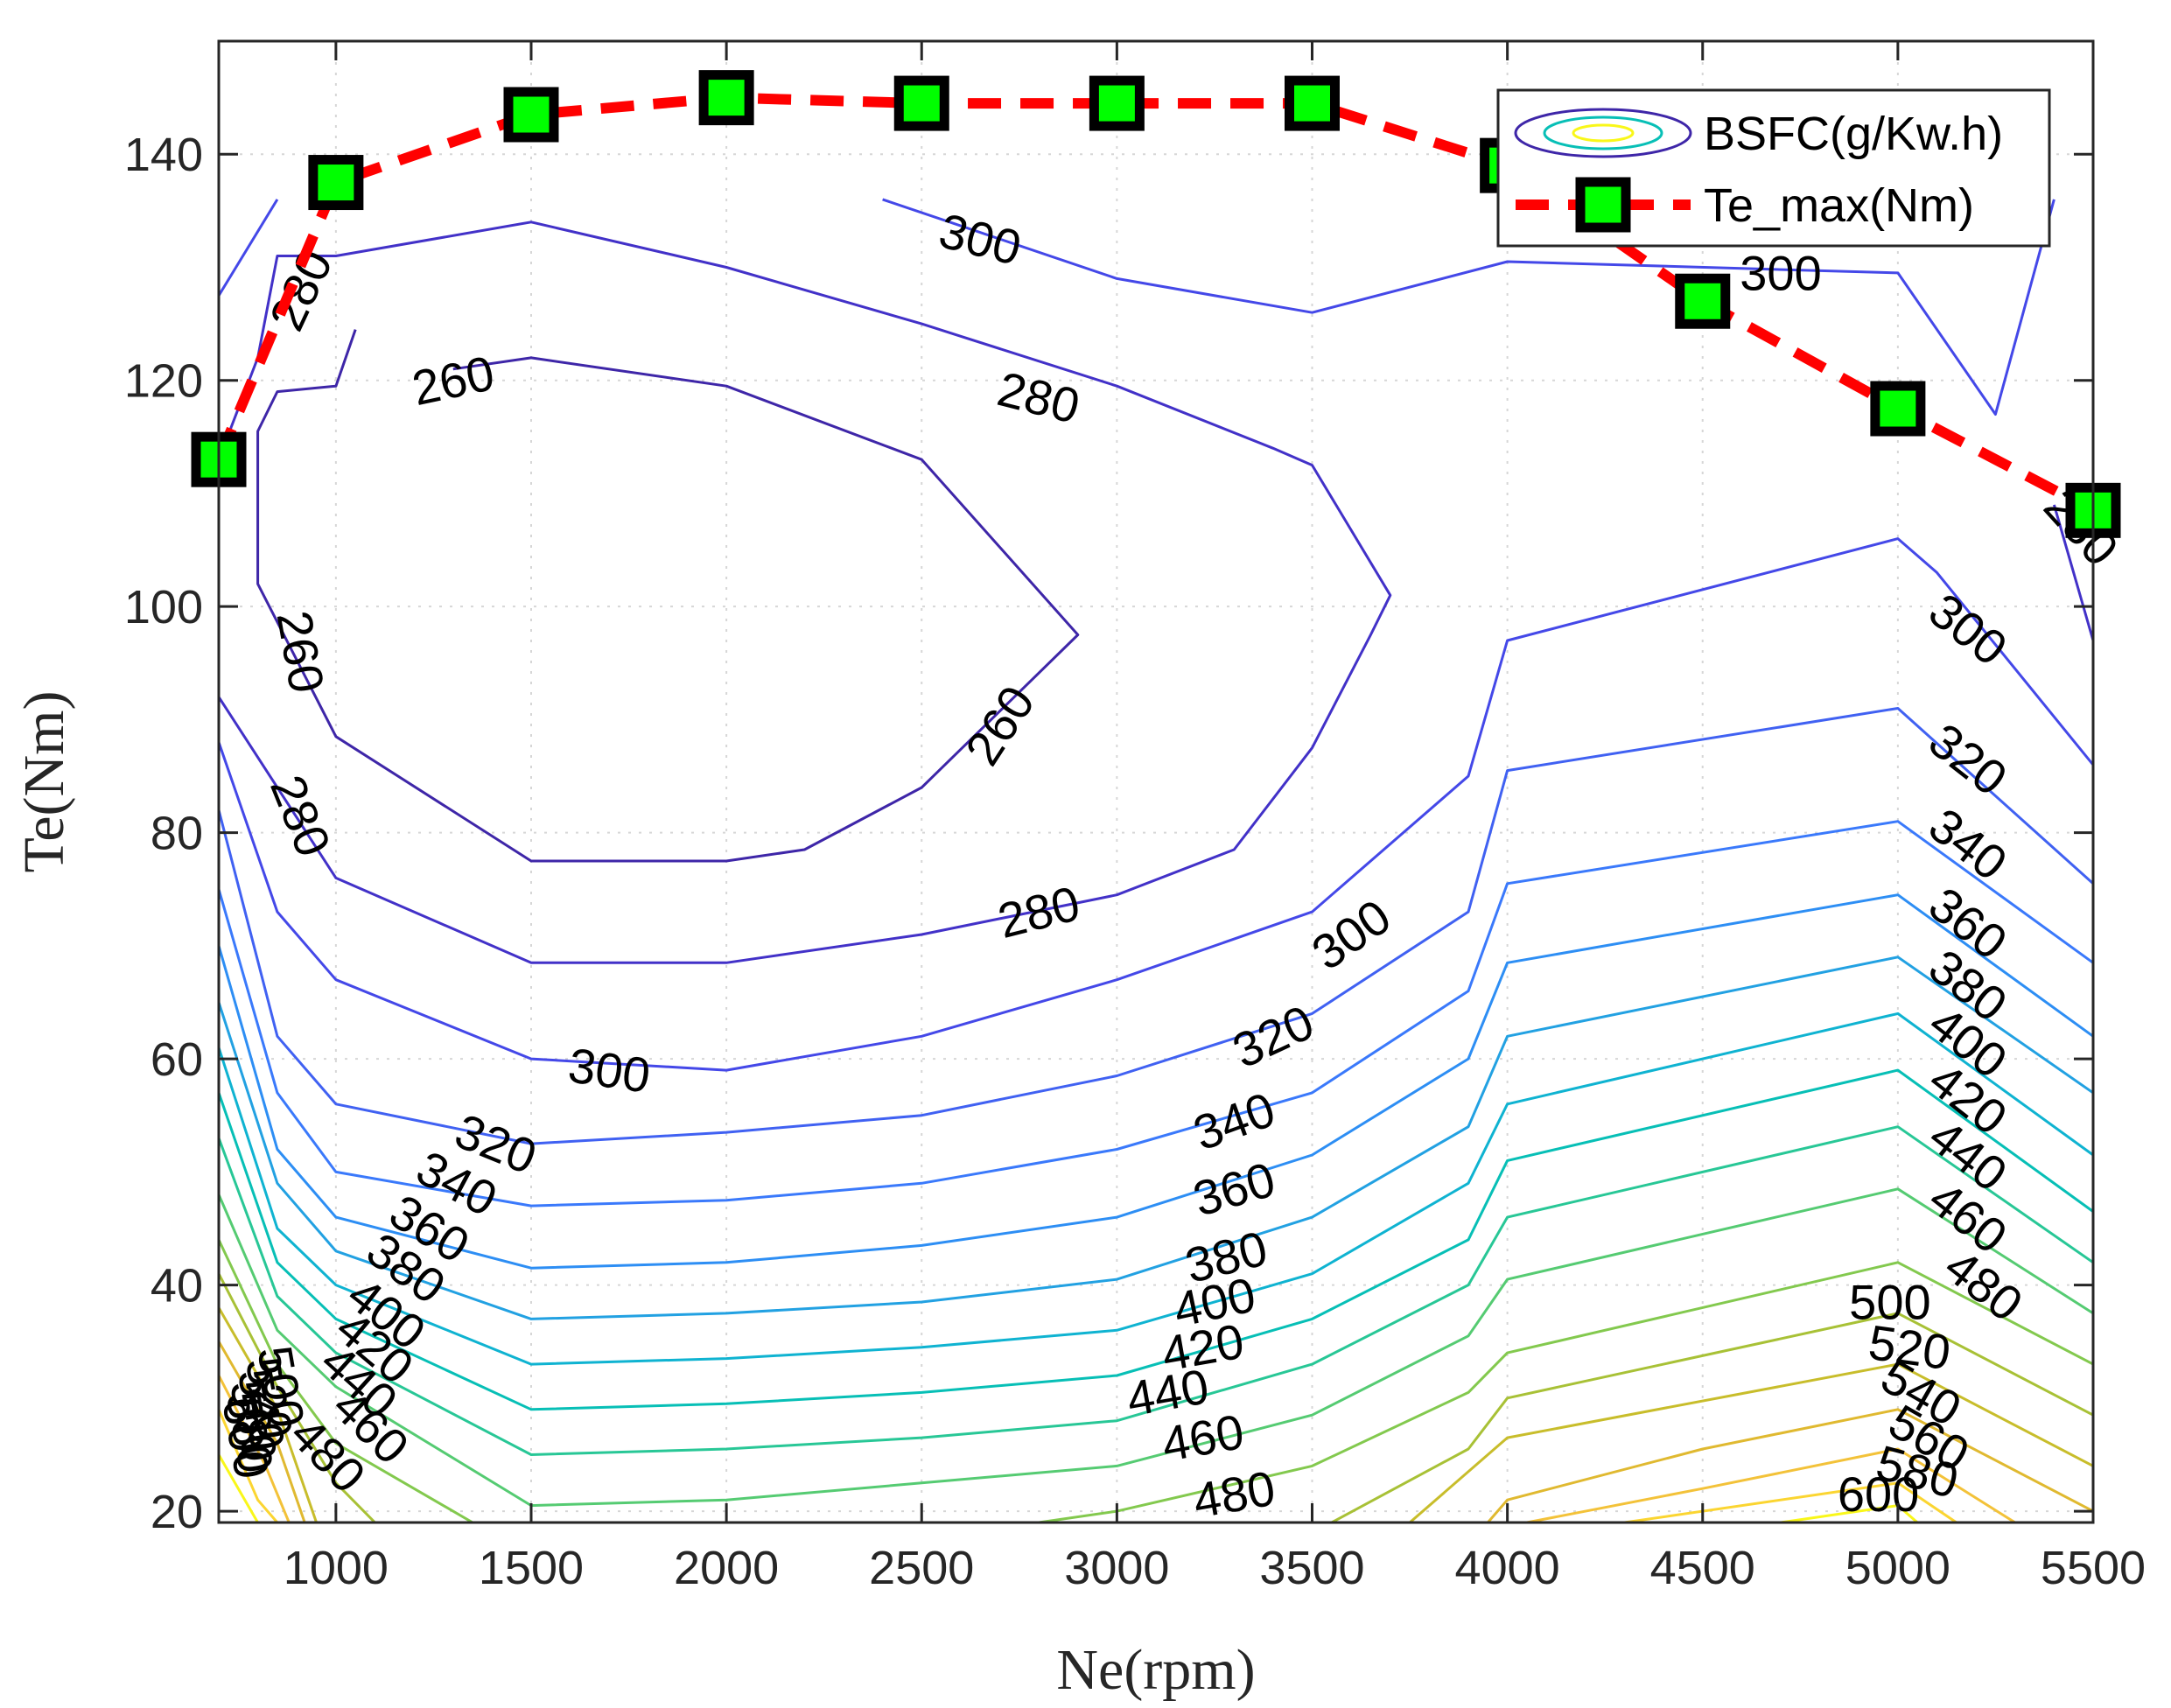 The height and width of the screenshot is (1708, 2171). I want to click on legend-label-bsfc: BSFC(g/Kw.h), so click(1853, 134).